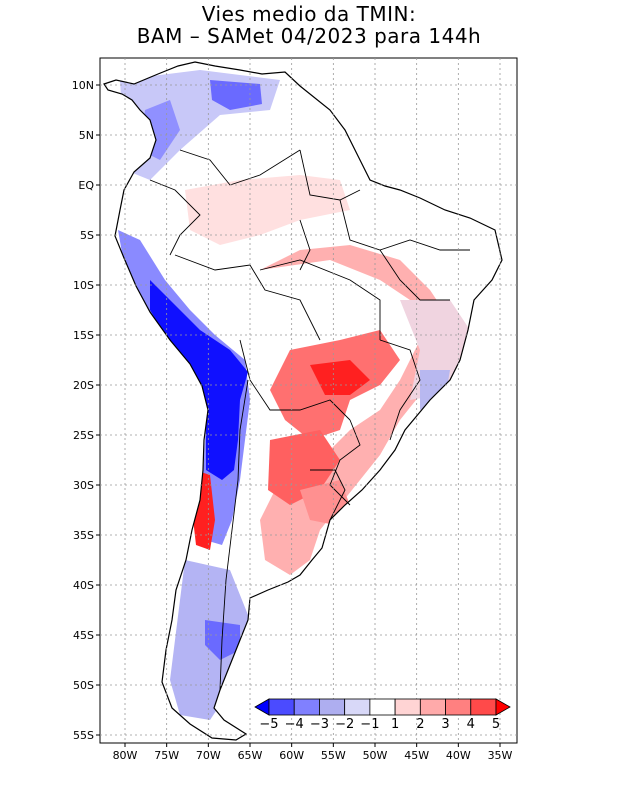 This screenshot has width=618, height=800. What do you see at coordinates (236, 95) in the screenshot?
I see `bias-cold-venezuela` at bounding box center [236, 95].